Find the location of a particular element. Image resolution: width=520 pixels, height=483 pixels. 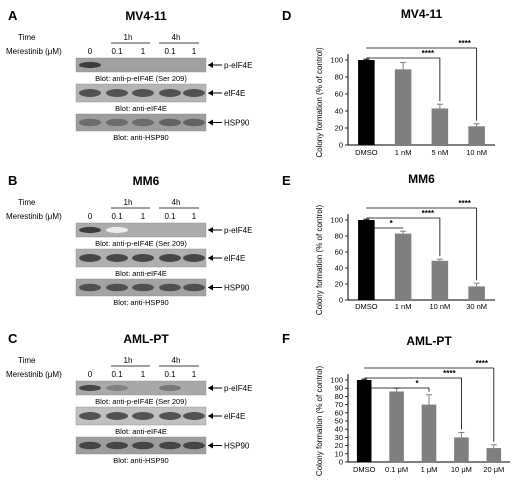

y-tick-label: 50 is located at coordinates (339, 421).